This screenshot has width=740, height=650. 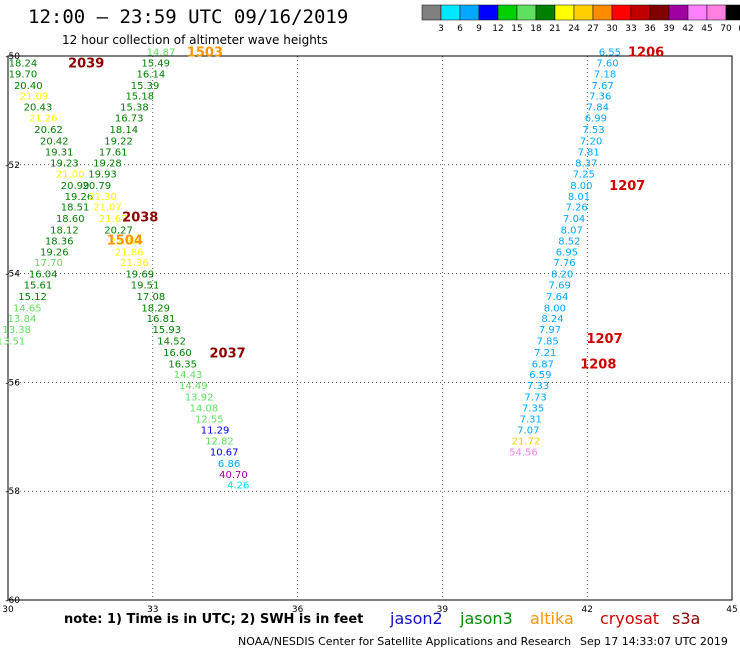 I want to click on data-point-label: 13.84, so click(x=22, y=319).